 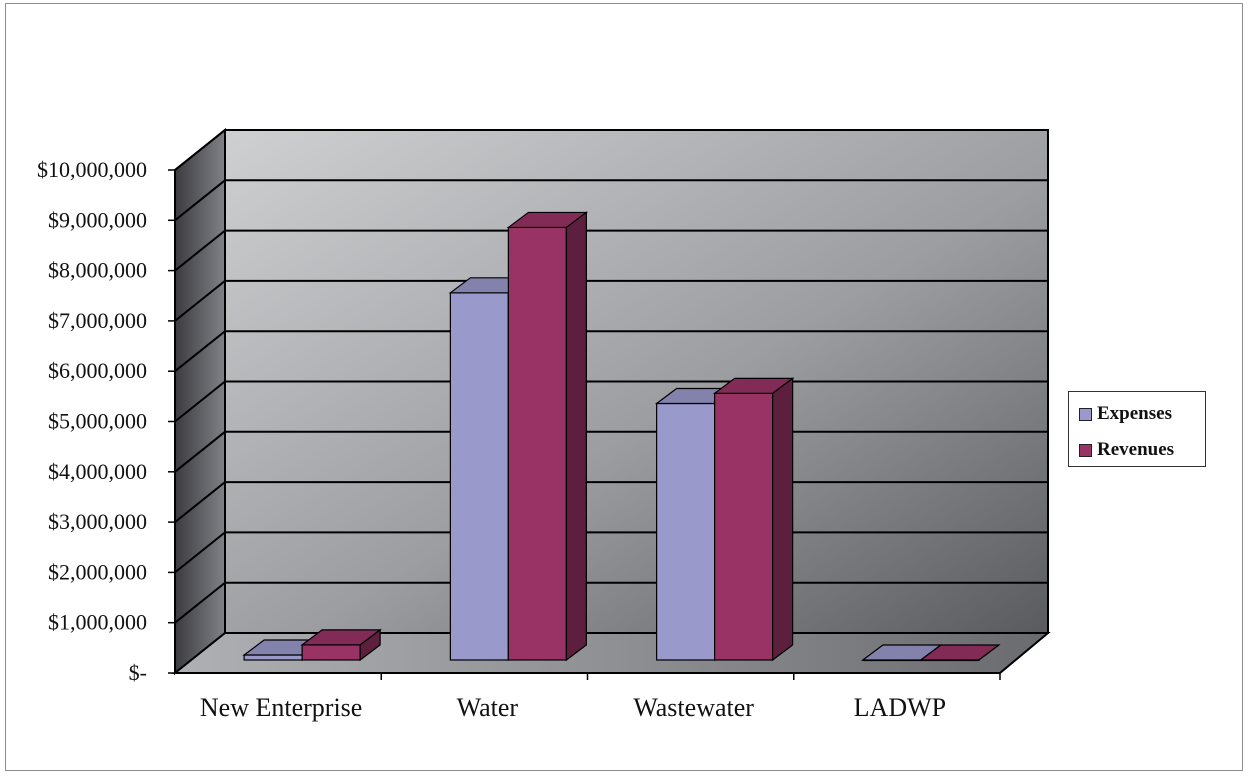 I want to click on bar-revenues-new-enterprise, so click(x=341, y=645).